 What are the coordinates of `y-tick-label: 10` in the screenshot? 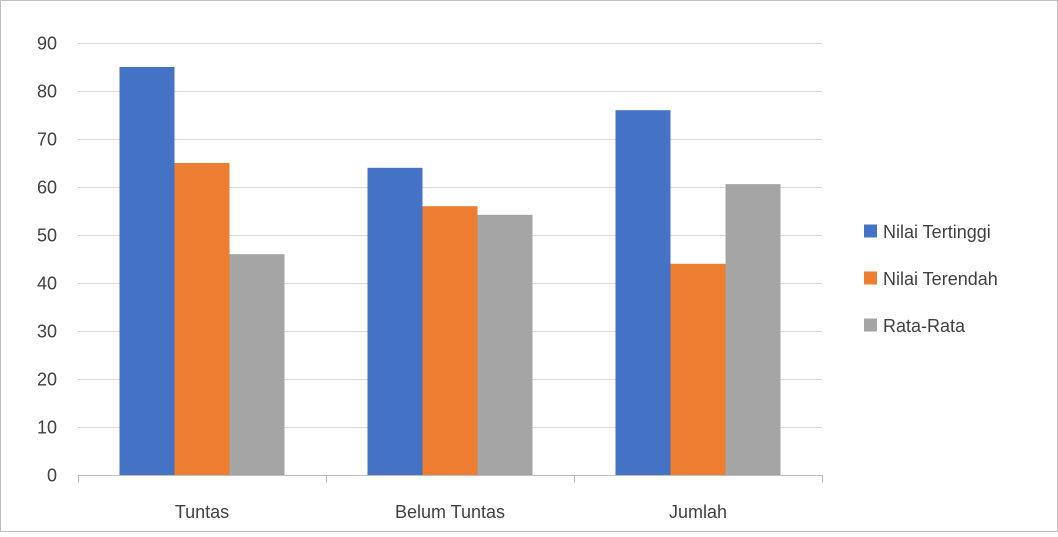 It's located at (47, 428).